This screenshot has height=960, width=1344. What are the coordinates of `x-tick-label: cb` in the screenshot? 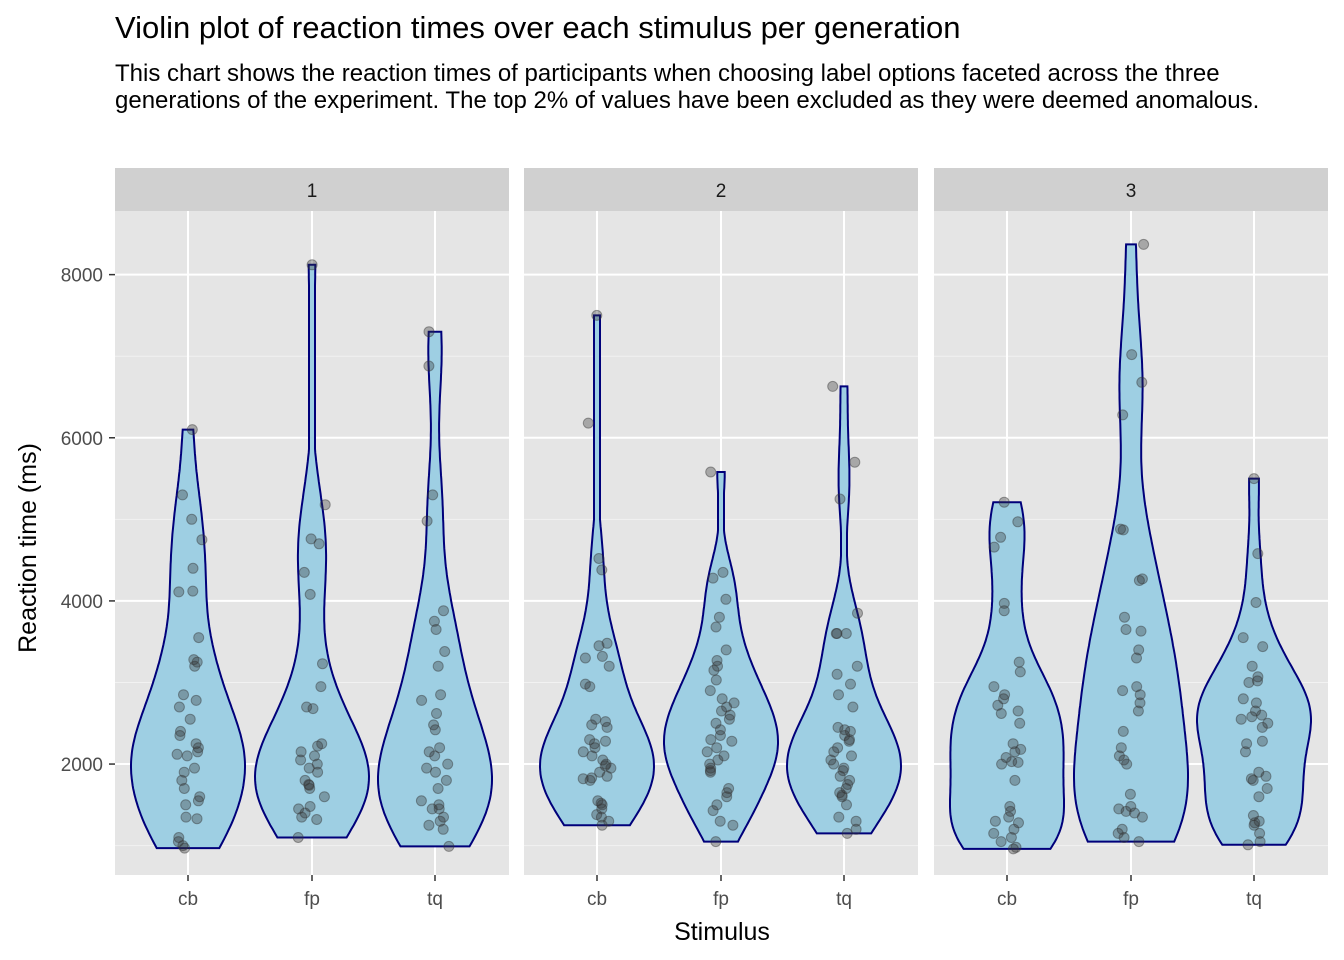 It's located at (188, 899).